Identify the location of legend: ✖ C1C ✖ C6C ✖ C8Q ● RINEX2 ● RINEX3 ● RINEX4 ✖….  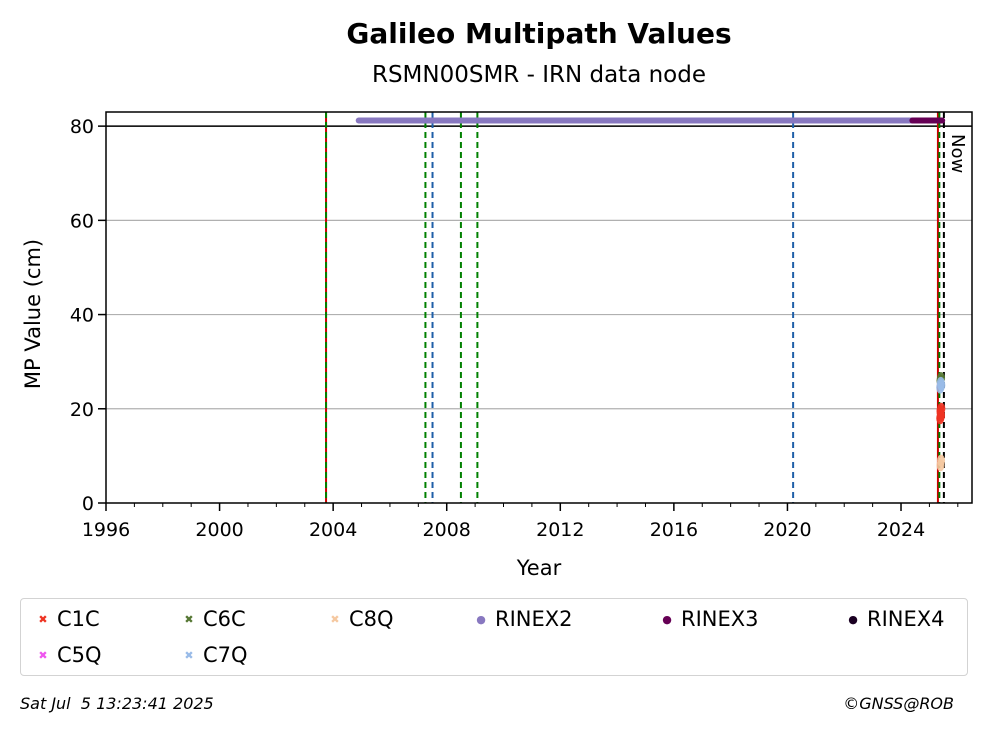
(494, 637).